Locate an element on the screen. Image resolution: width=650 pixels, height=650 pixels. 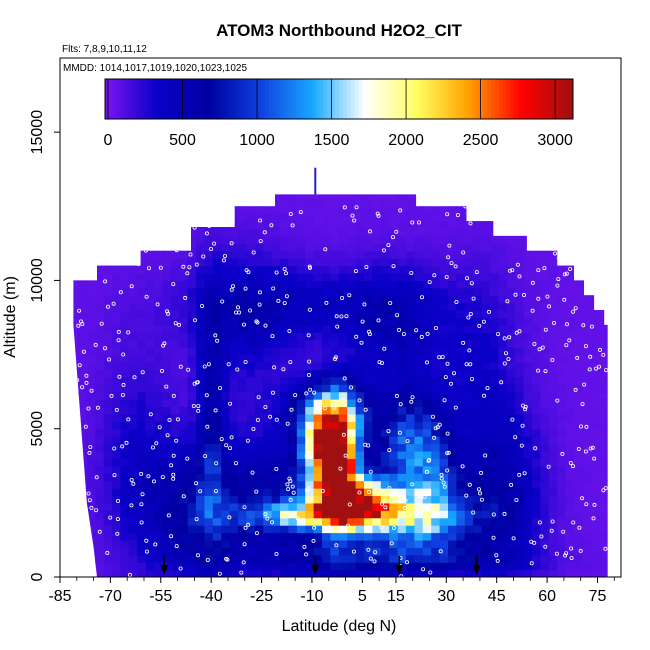
colorbar-tick-label: 0 is located at coordinates (108, 140).